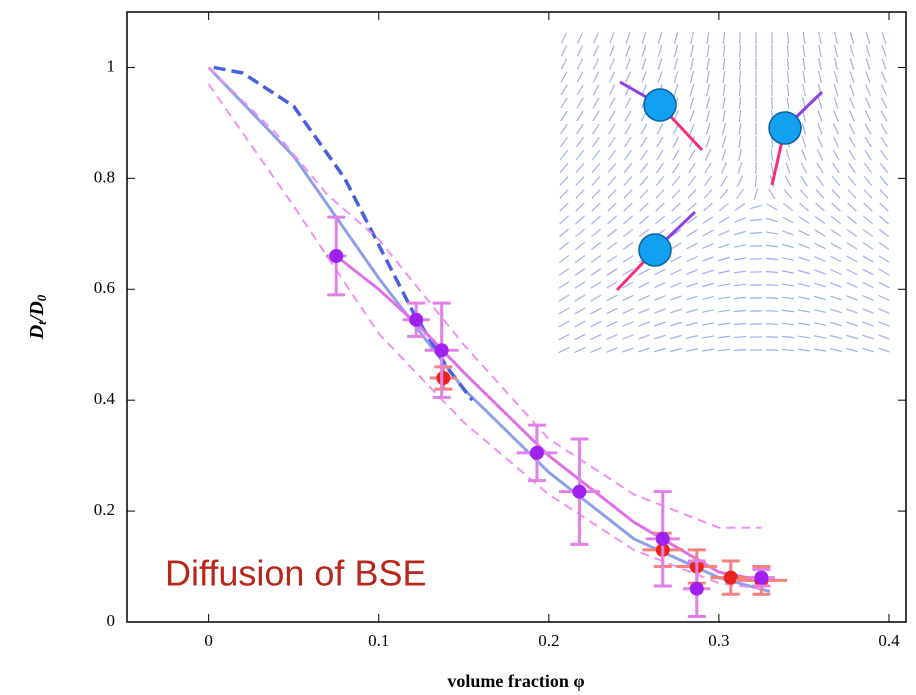 The width and height of the screenshot is (916, 695). Describe the element at coordinates (104, 176) in the screenshot. I see `y-tick-label: 0.8` at that location.